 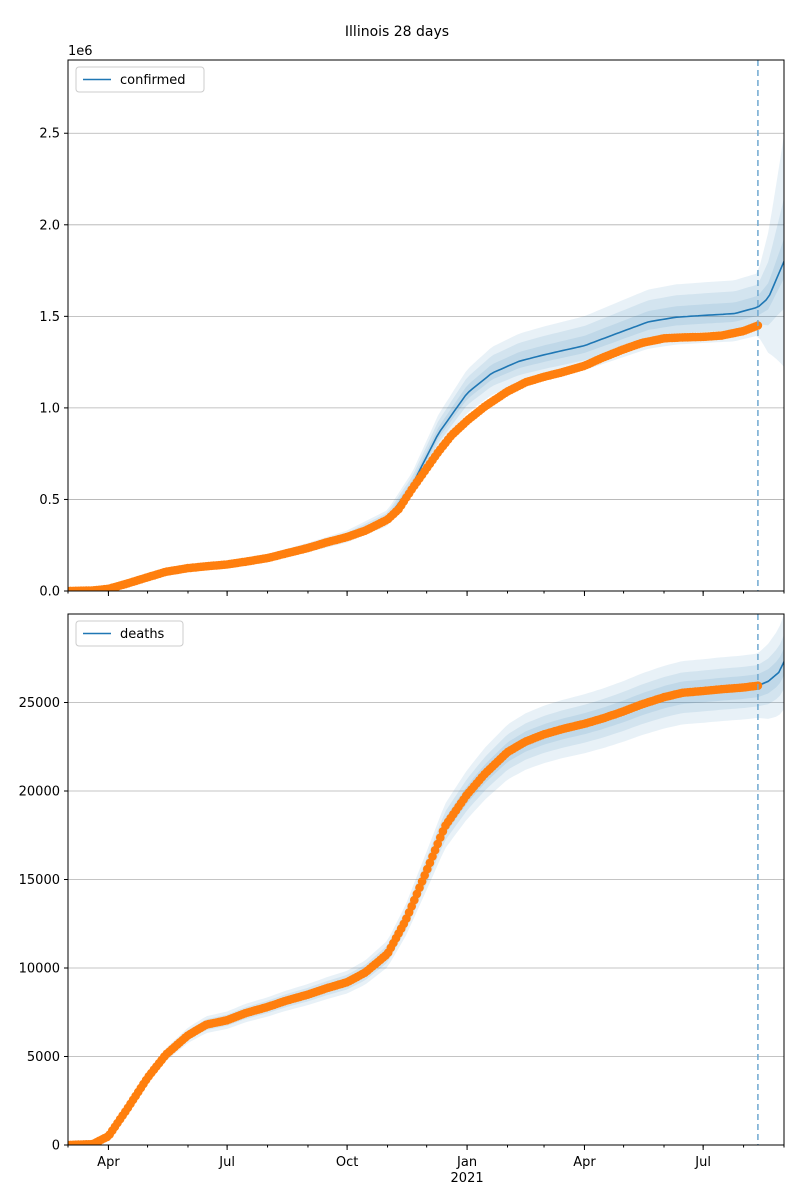 I want to click on y-tick-label: 5000, so click(x=43, y=1057).